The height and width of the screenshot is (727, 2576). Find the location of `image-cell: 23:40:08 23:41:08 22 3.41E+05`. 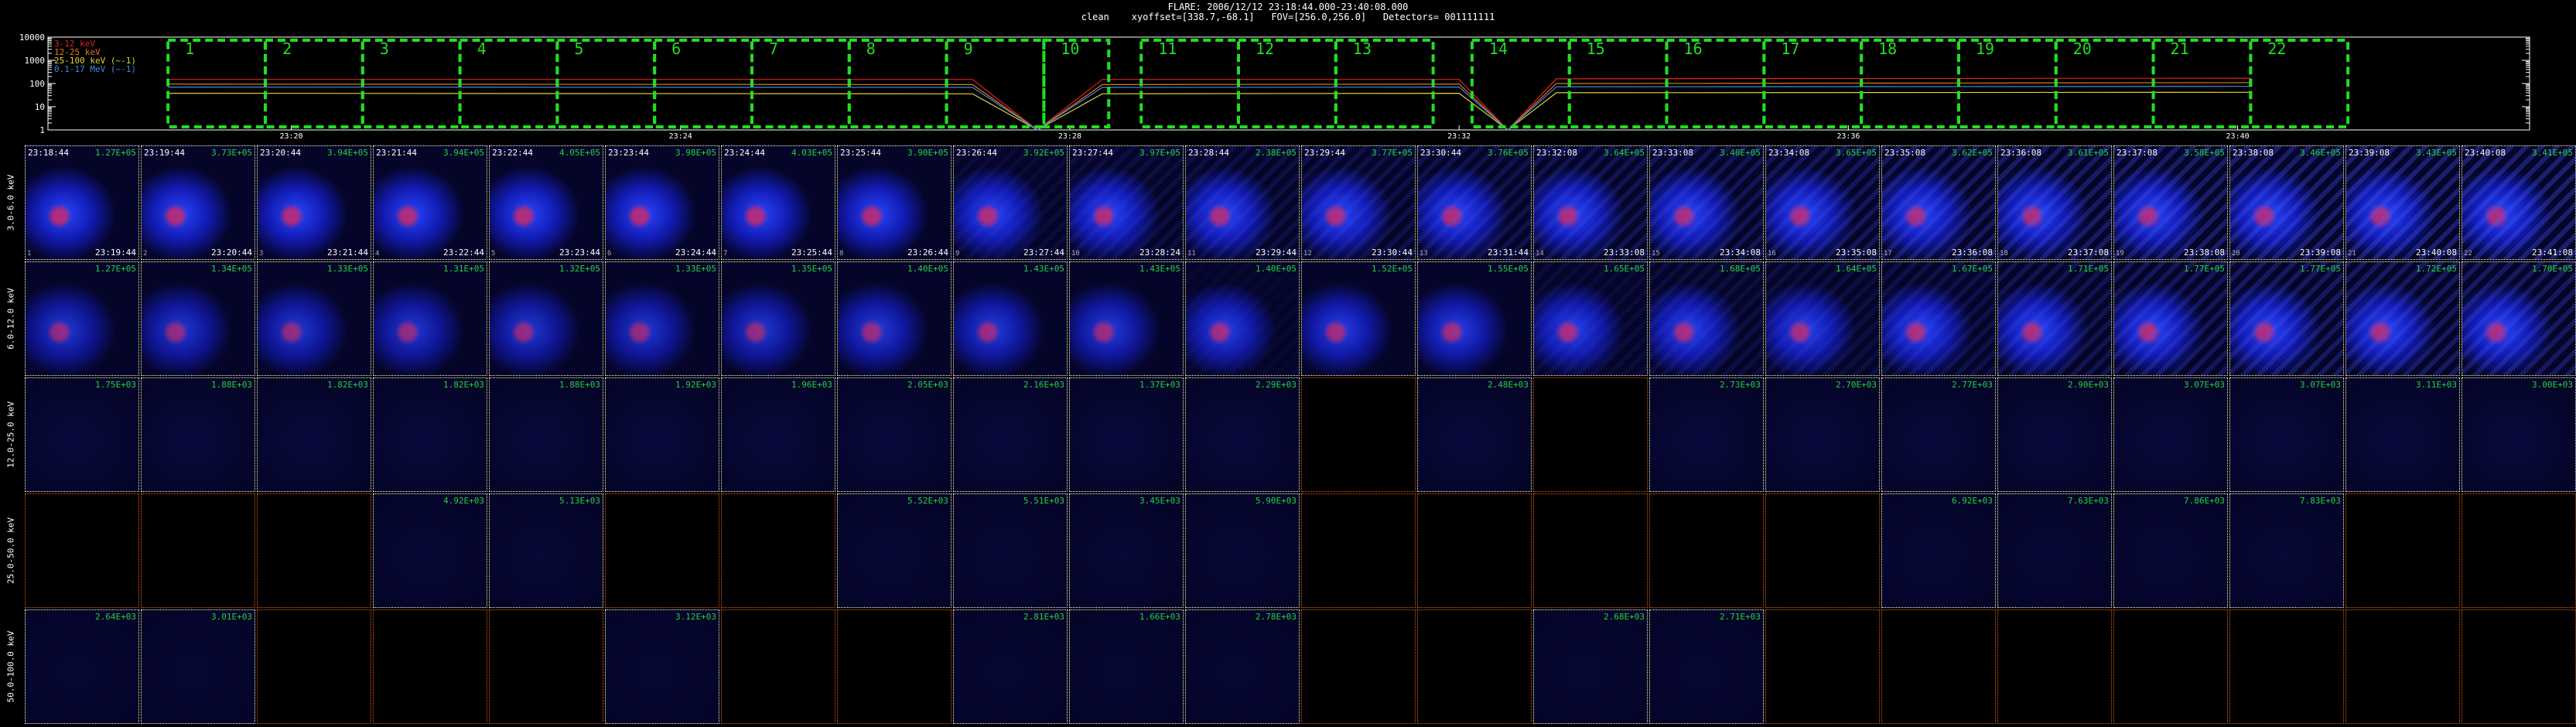

image-cell: 23:40:08 23:41:08 22 3.41E+05 is located at coordinates (2519, 203).